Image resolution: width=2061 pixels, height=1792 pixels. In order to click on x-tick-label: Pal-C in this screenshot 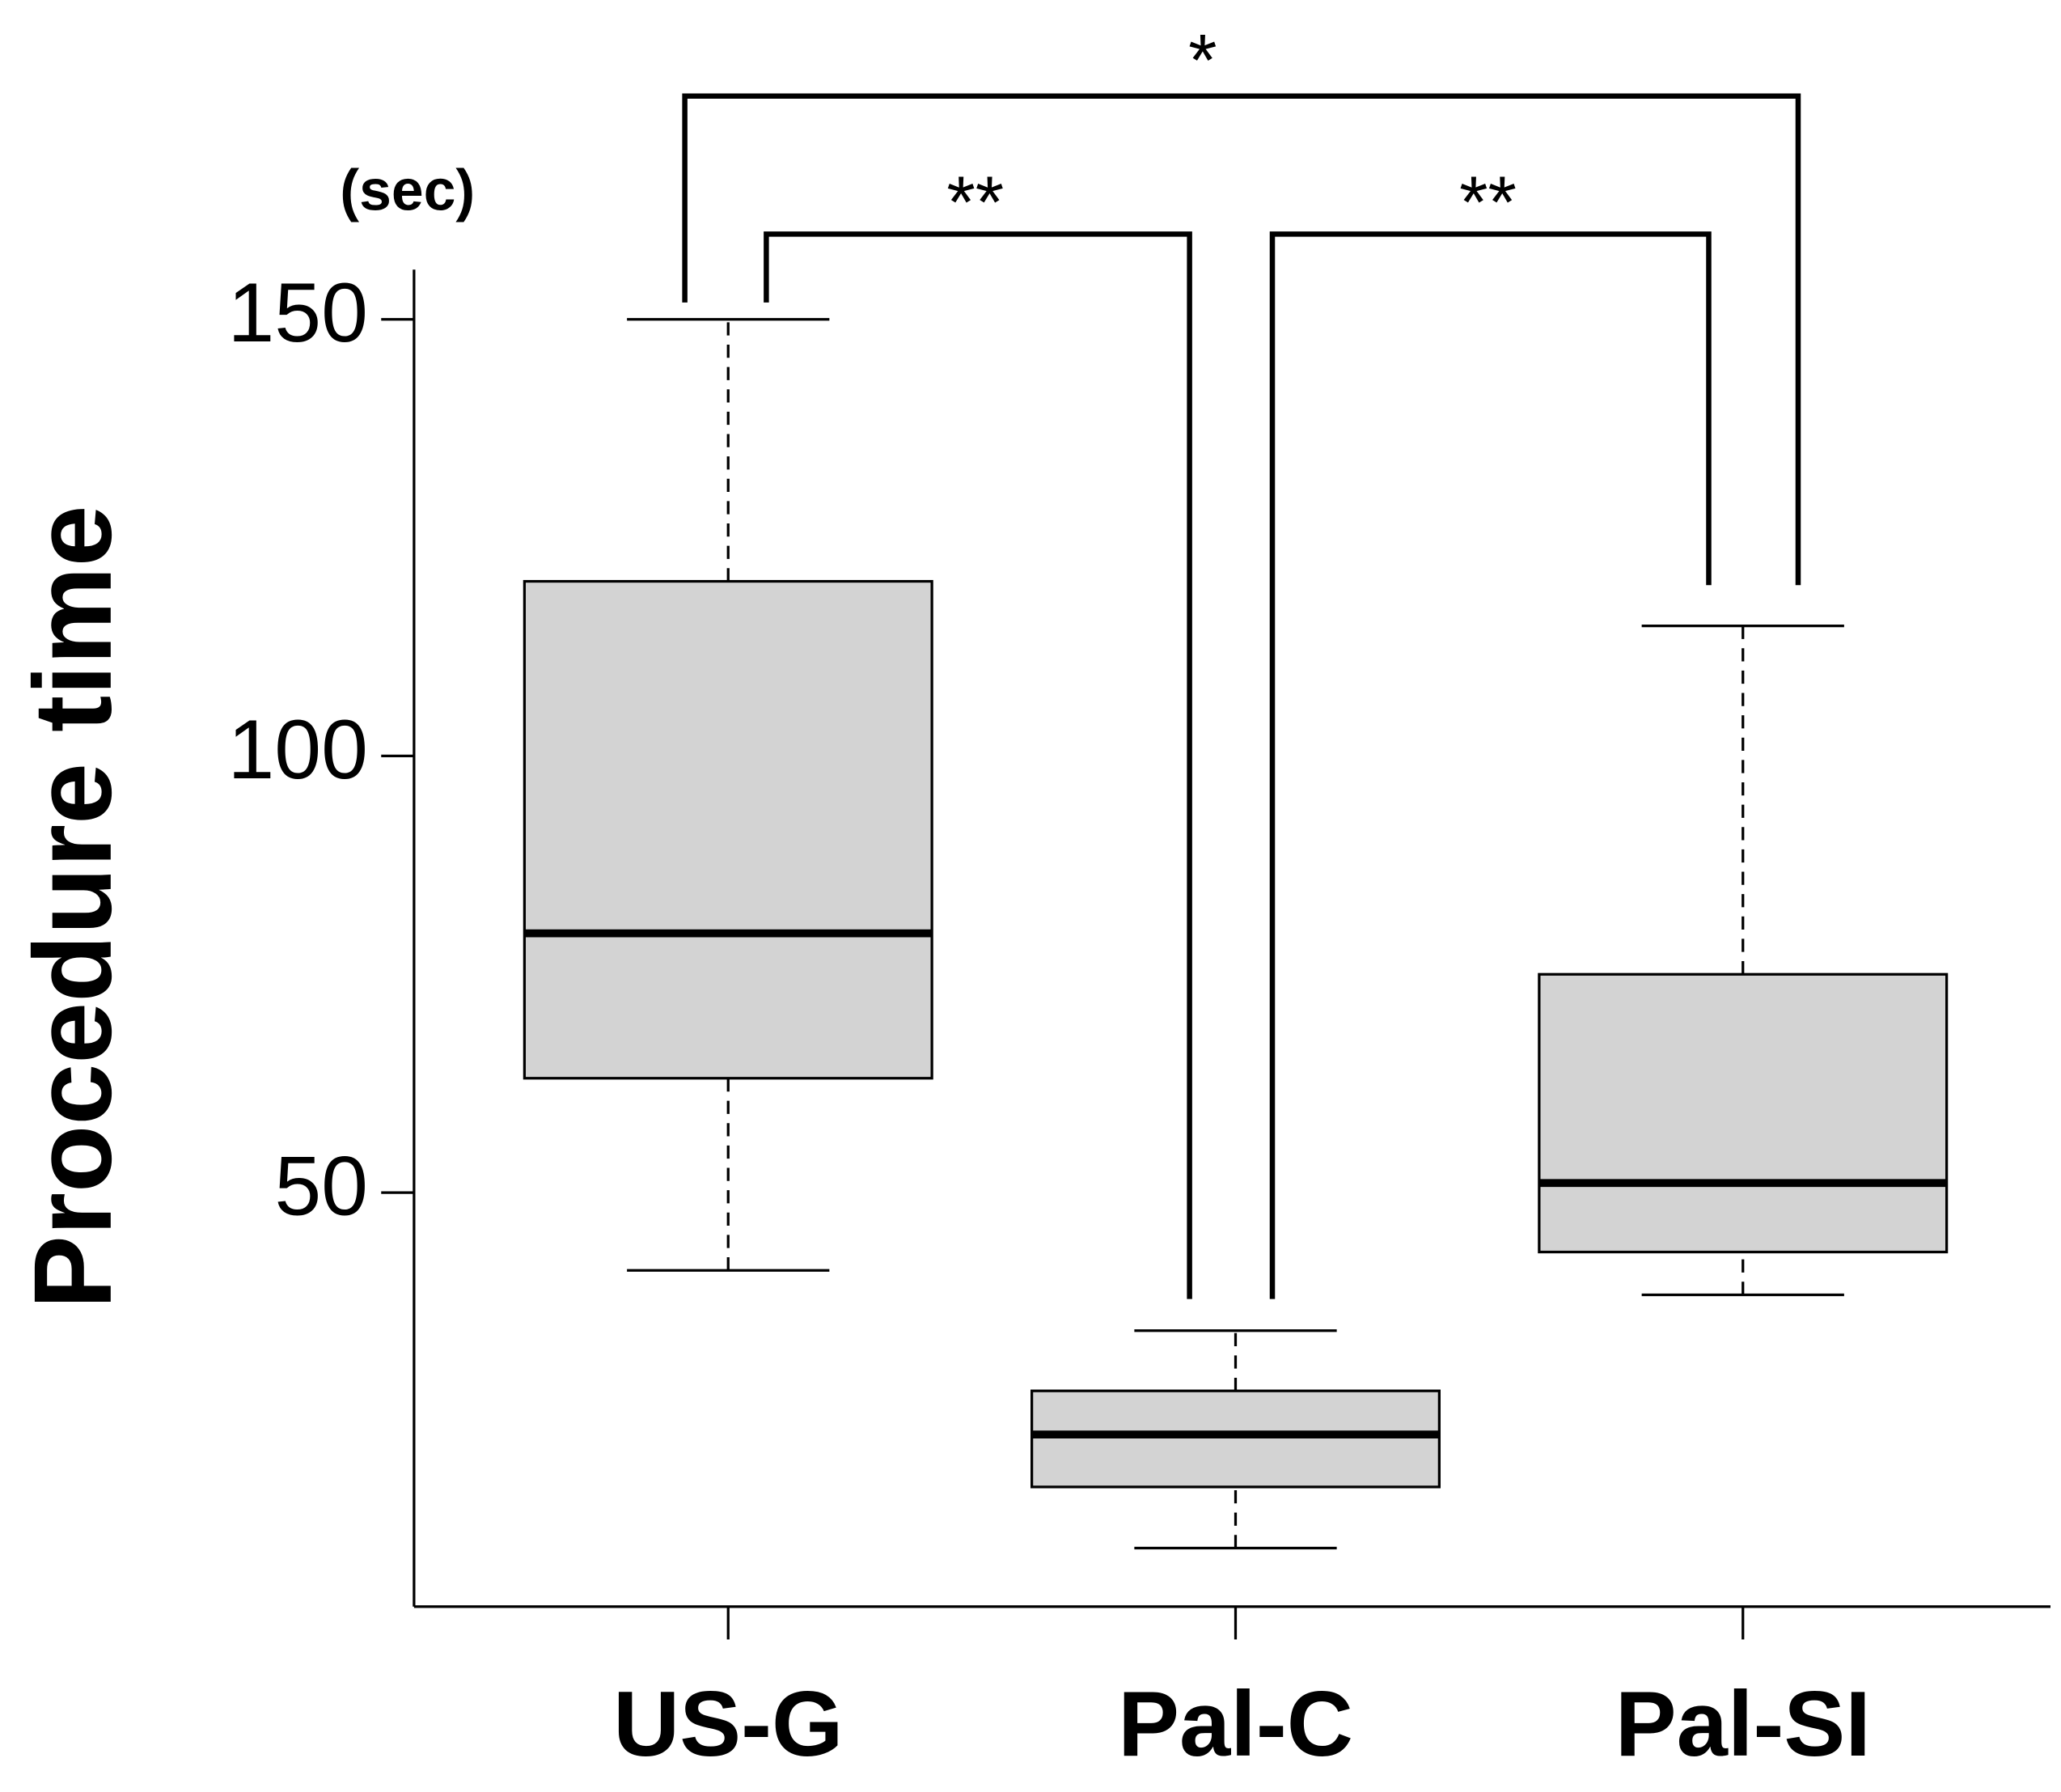, I will do `click(1235, 1725)`.